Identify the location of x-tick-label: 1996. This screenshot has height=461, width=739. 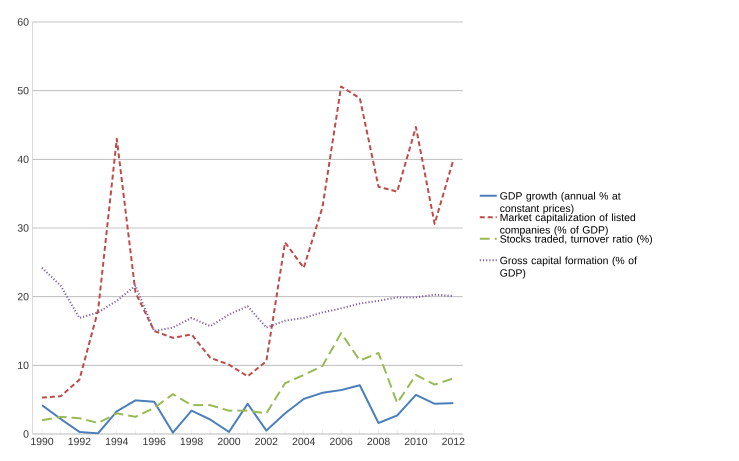
(154, 442).